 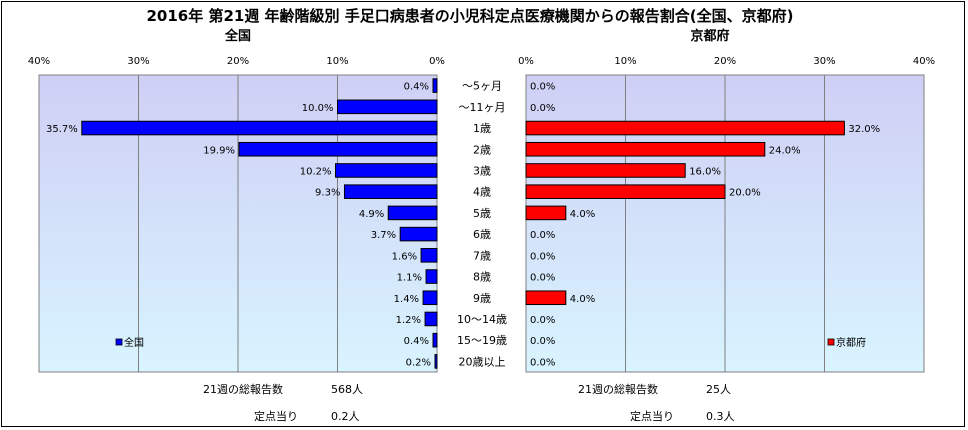 I want to click on national-tick-label: 30%, so click(x=138, y=61).